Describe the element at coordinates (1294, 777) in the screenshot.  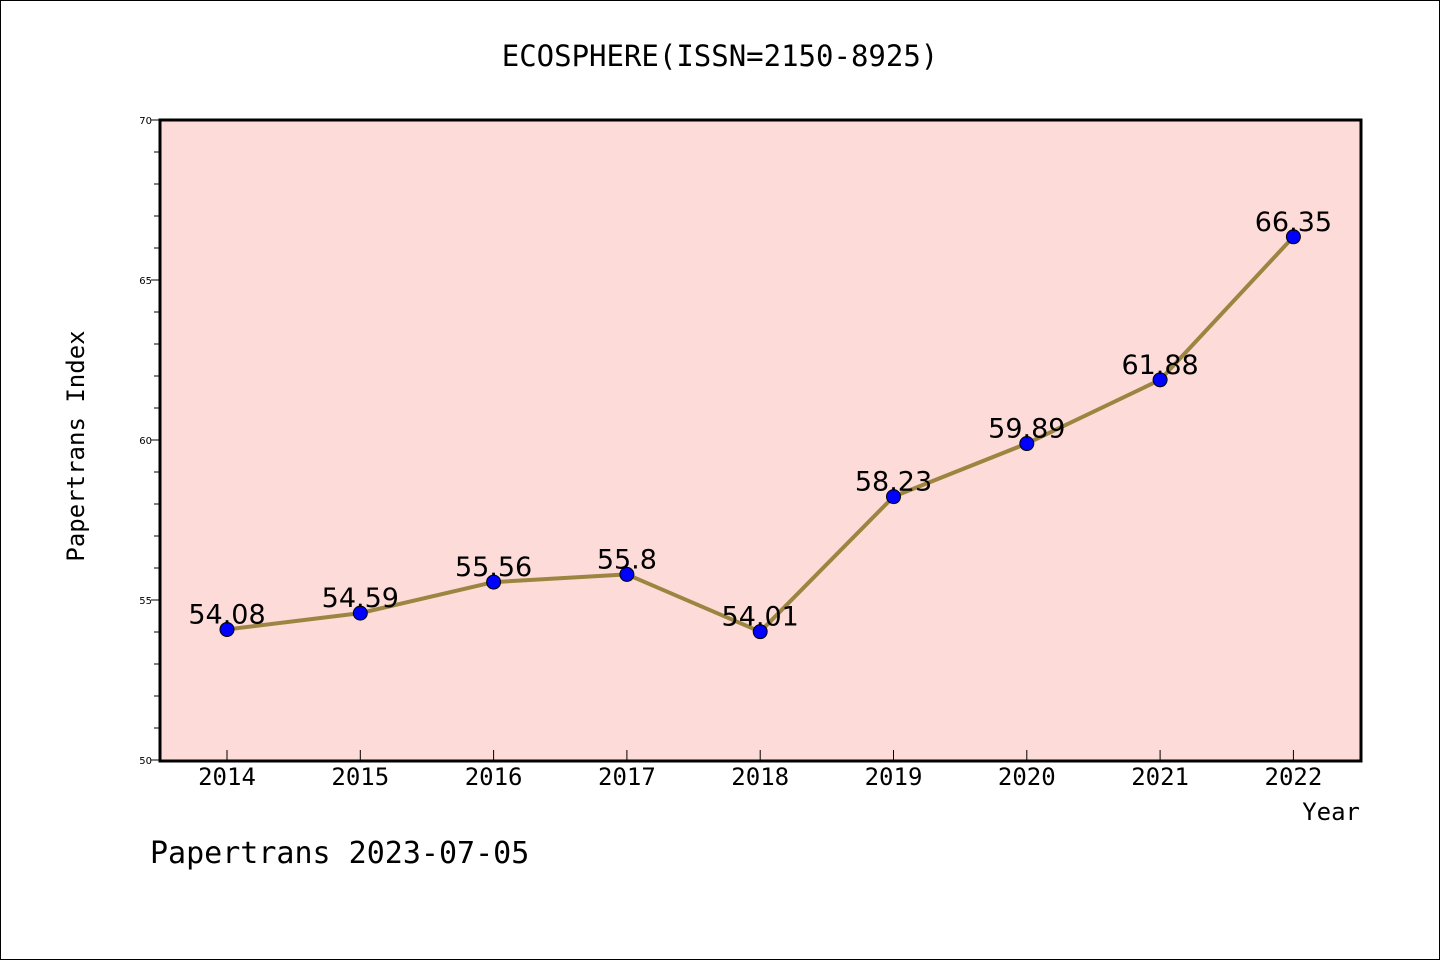
I see `x-tick-label: 2022` at that location.